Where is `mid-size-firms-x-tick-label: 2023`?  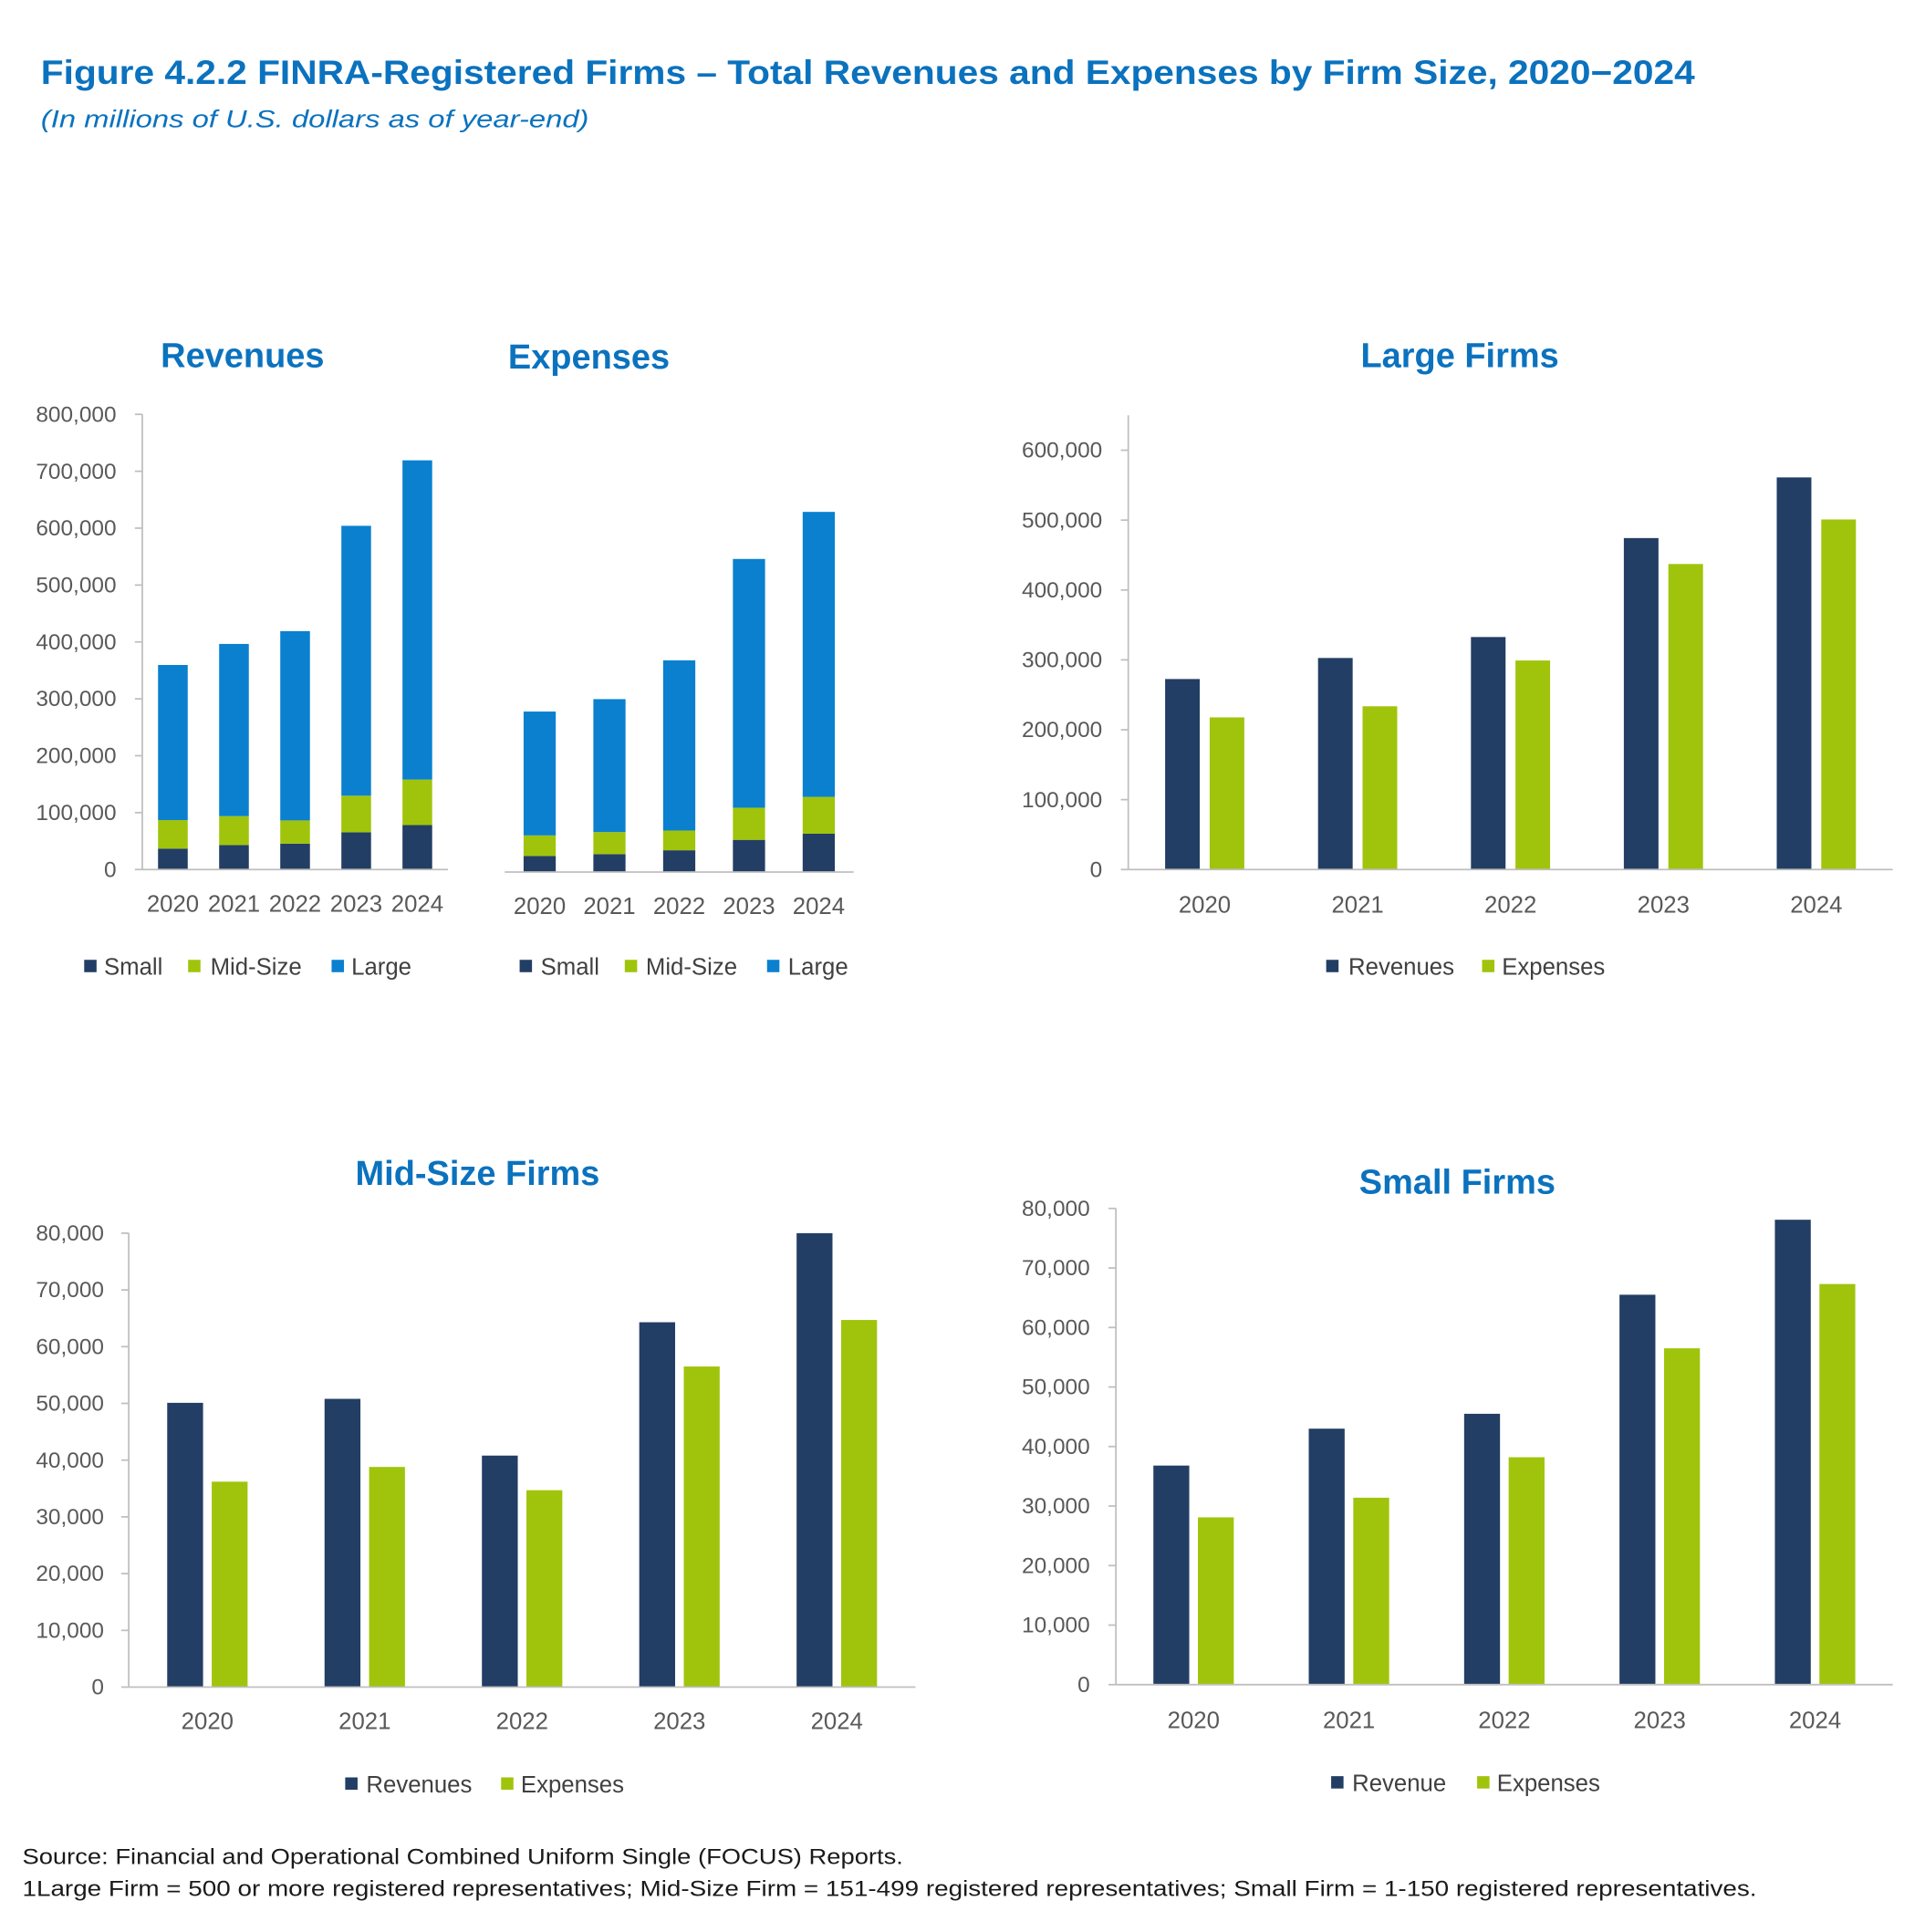 mid-size-firms-x-tick-label: 2023 is located at coordinates (679, 1722).